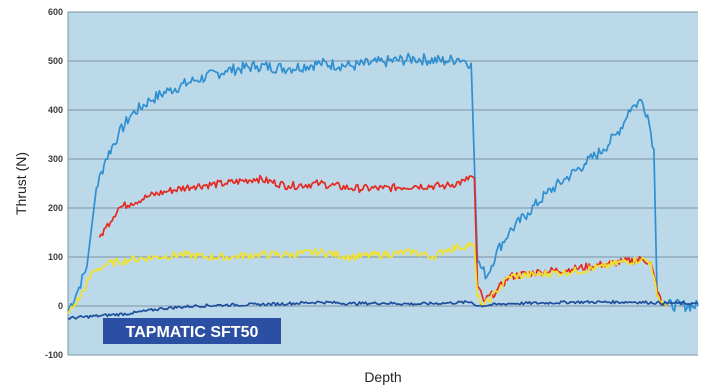 The width and height of the screenshot is (707, 388). What do you see at coordinates (55, 12) in the screenshot?
I see `y-tick-label: 600` at bounding box center [55, 12].